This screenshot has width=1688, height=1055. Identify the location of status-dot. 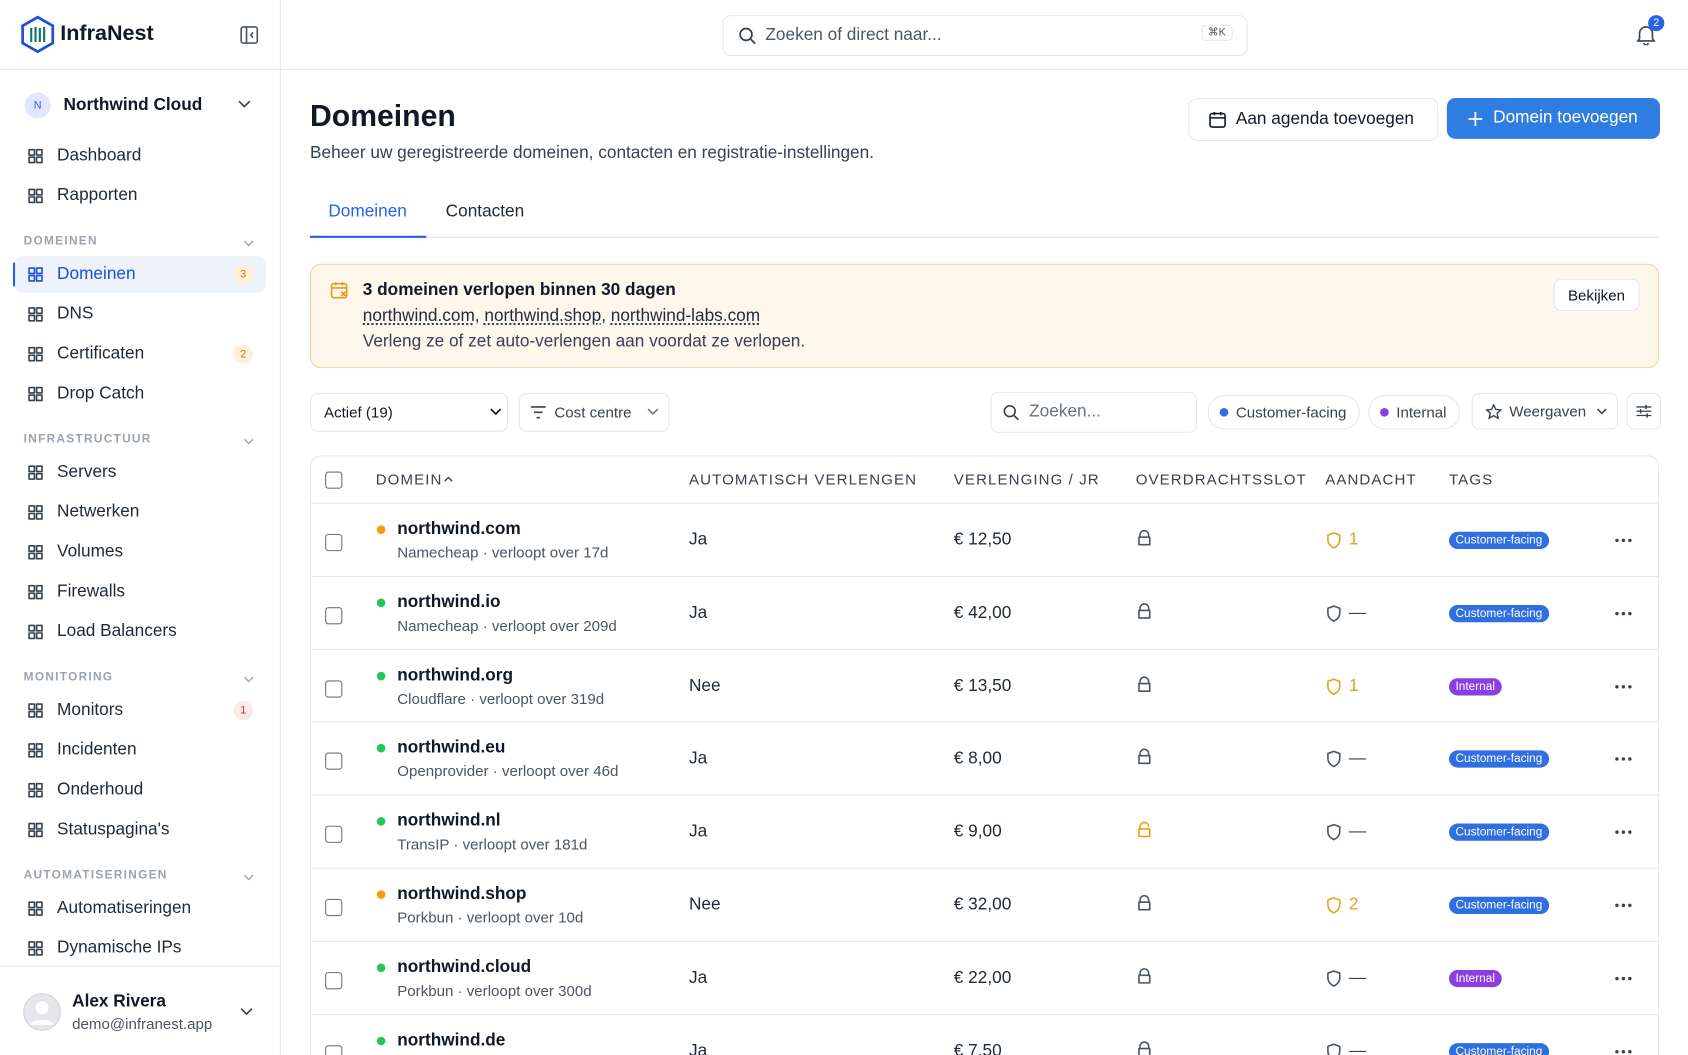
(381, 529).